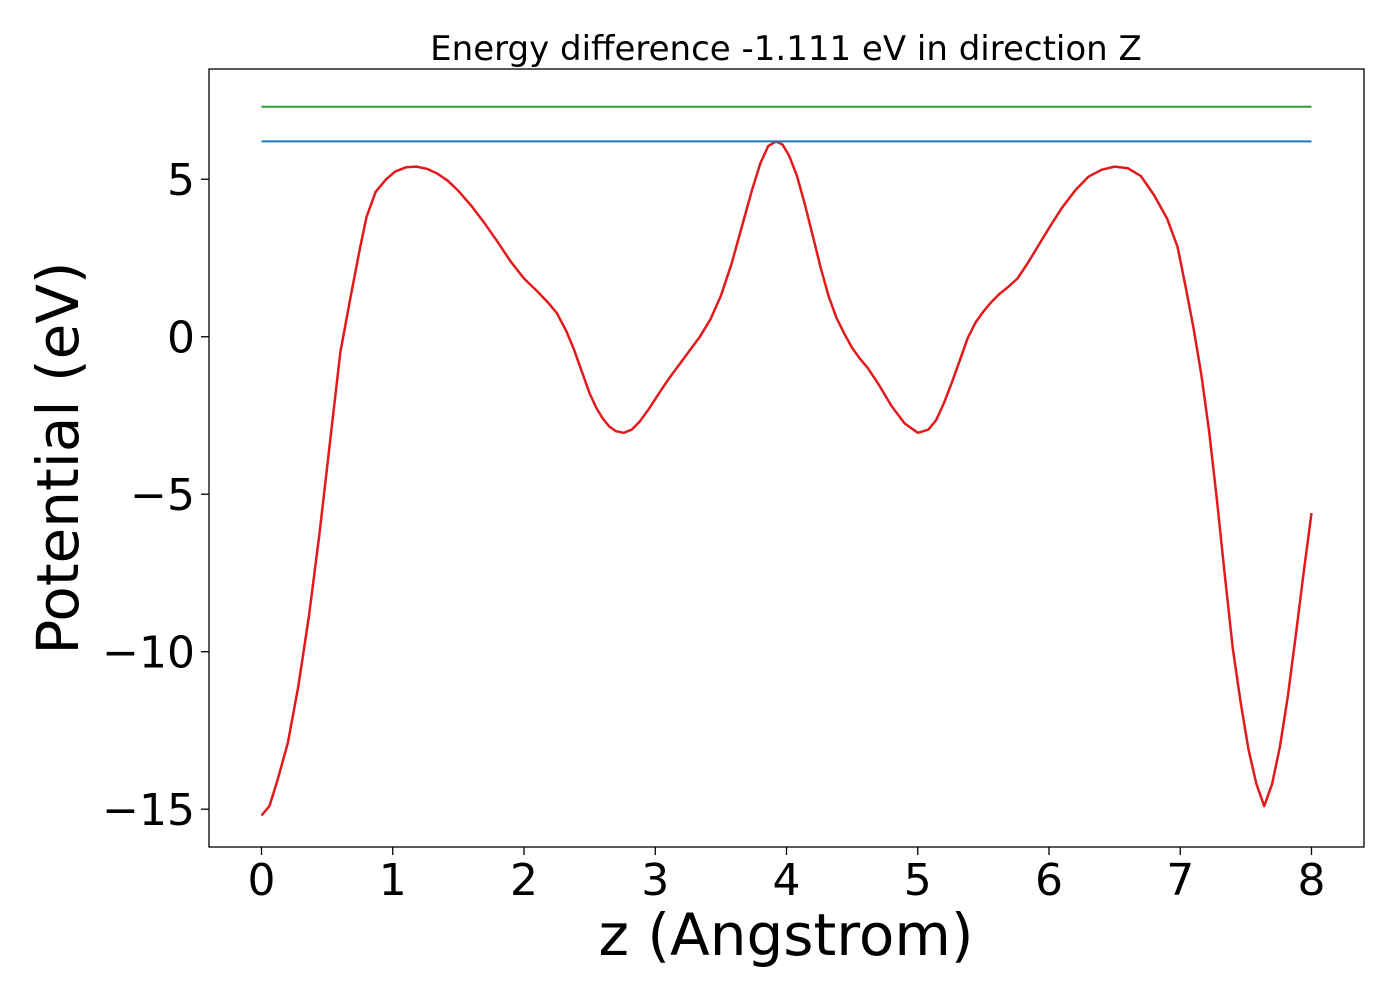 Image resolution: width=1400 pixels, height=1000 pixels. What do you see at coordinates (787, 880) in the screenshot?
I see `x-tick-label: 4` at bounding box center [787, 880].